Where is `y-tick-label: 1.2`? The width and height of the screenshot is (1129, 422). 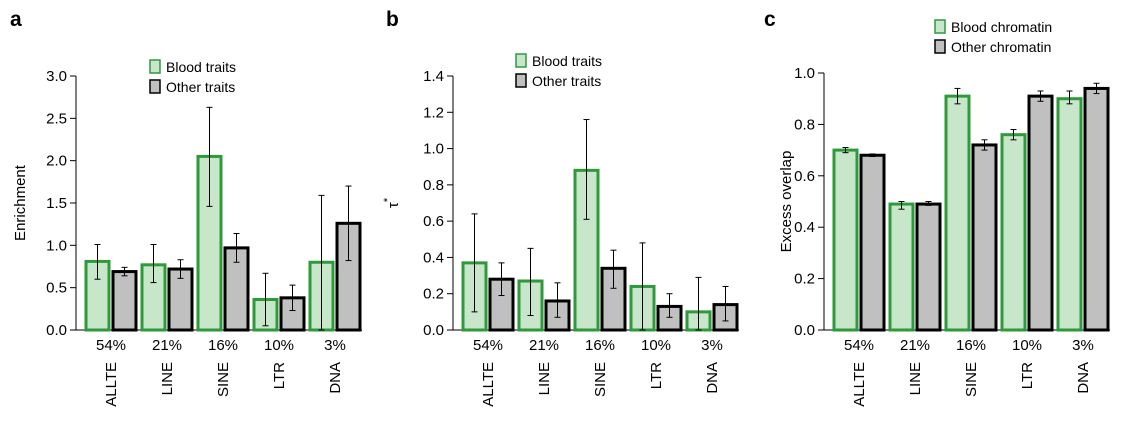
y-tick-label: 1.2 is located at coordinates (433, 112).